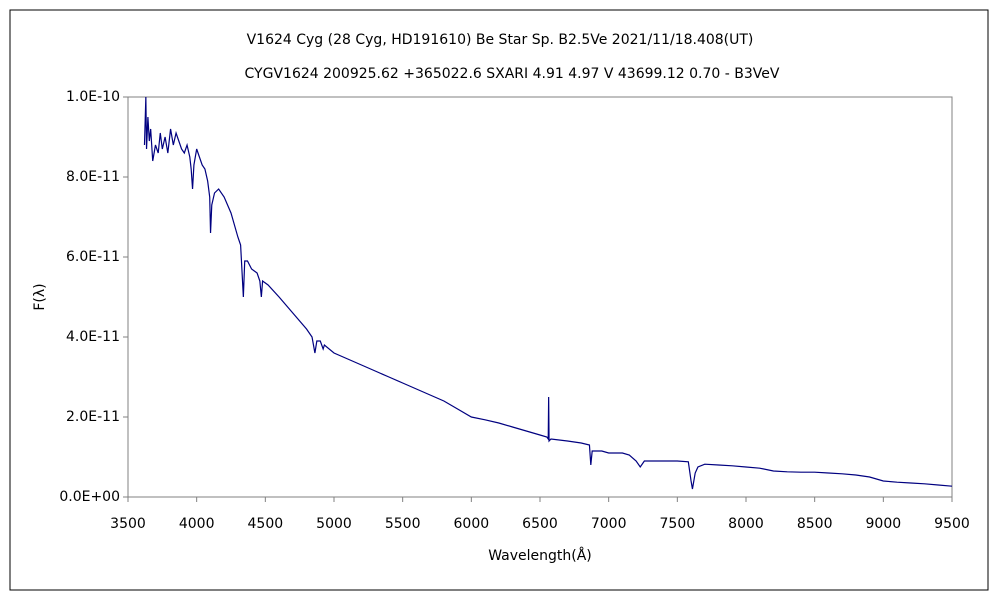 The height and width of the screenshot is (600, 1000). Describe the element at coordinates (884, 524) in the screenshot. I see `x-tick-label: 9000` at that location.